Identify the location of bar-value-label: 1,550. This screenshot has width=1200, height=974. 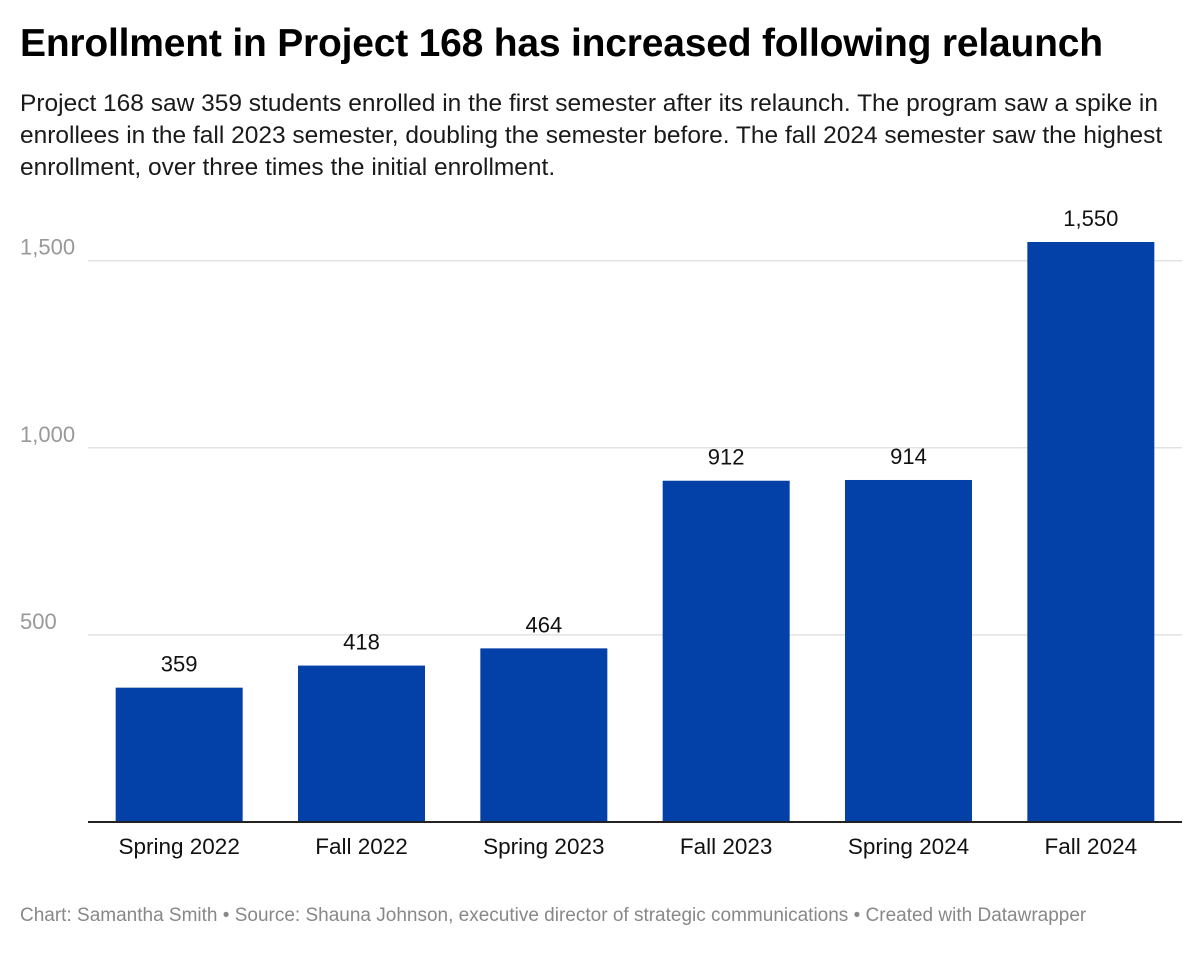
(1090, 218).